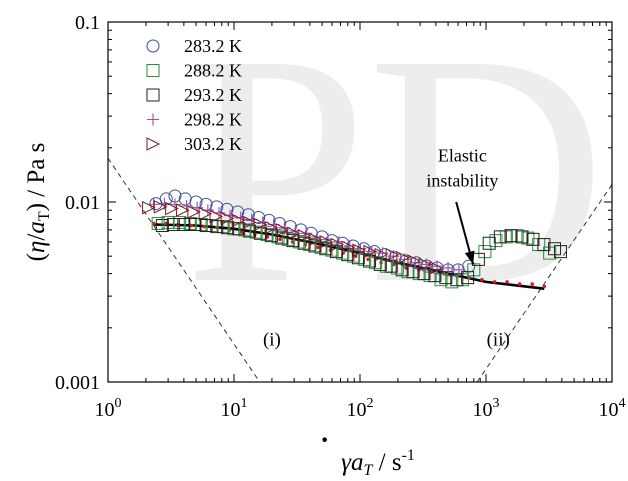 Image resolution: width=628 pixels, height=481 pixels. What do you see at coordinates (213, 120) in the screenshot?
I see `legend-label-4: 298.2 K` at bounding box center [213, 120].